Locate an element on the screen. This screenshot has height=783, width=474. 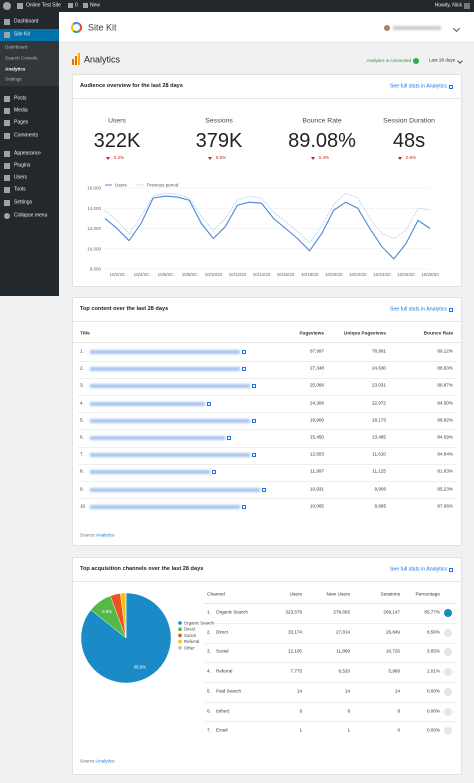
menu-item: Collapse menu is located at coordinates (31, 215).